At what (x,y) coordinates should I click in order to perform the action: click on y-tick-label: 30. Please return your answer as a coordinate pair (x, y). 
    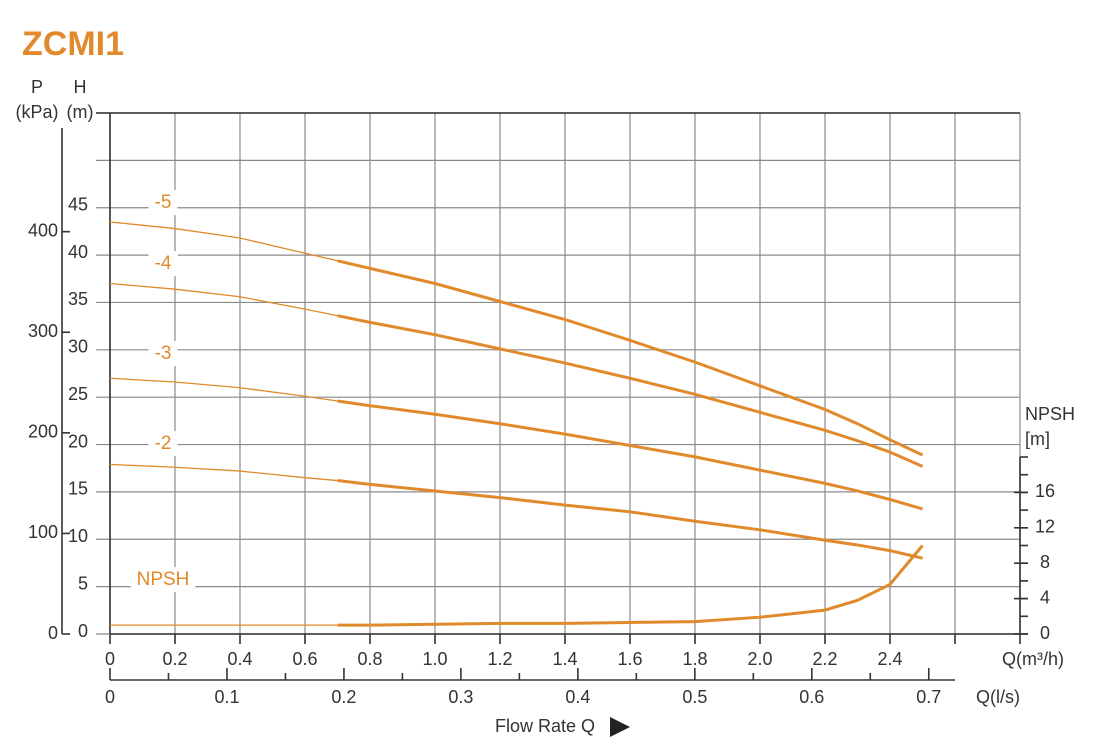
    Looking at the image, I should click on (78, 347).